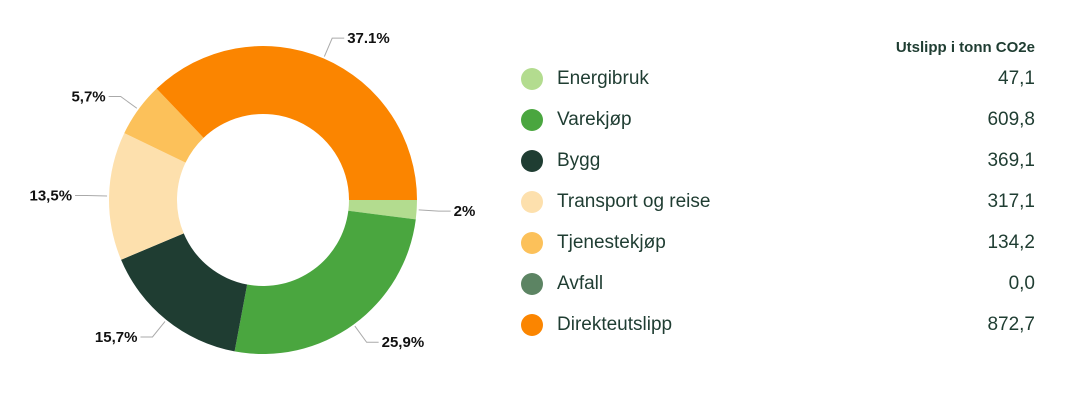 Image resolution: width=1087 pixels, height=412 pixels. What do you see at coordinates (775, 119) in the screenshot?
I see `legend-item-varekj-p: Varekjøp 609,8` at bounding box center [775, 119].